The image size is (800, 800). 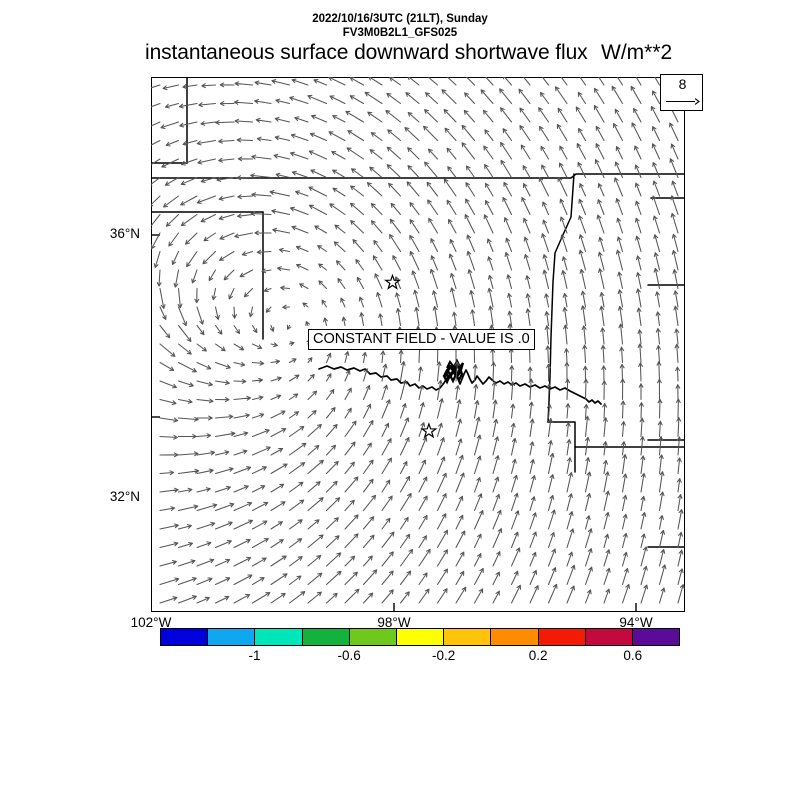 What do you see at coordinates (420, 645) in the screenshot?
I see `colorbar: -1 -0.6 -0.2 0.2 0.6` at bounding box center [420, 645].